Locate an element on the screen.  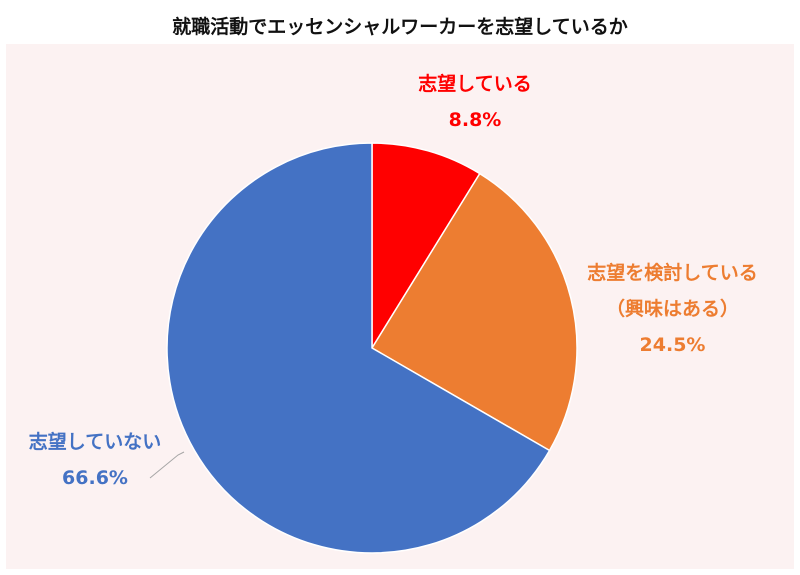
slice-label-value: 8.8% is located at coordinates (475, 120).